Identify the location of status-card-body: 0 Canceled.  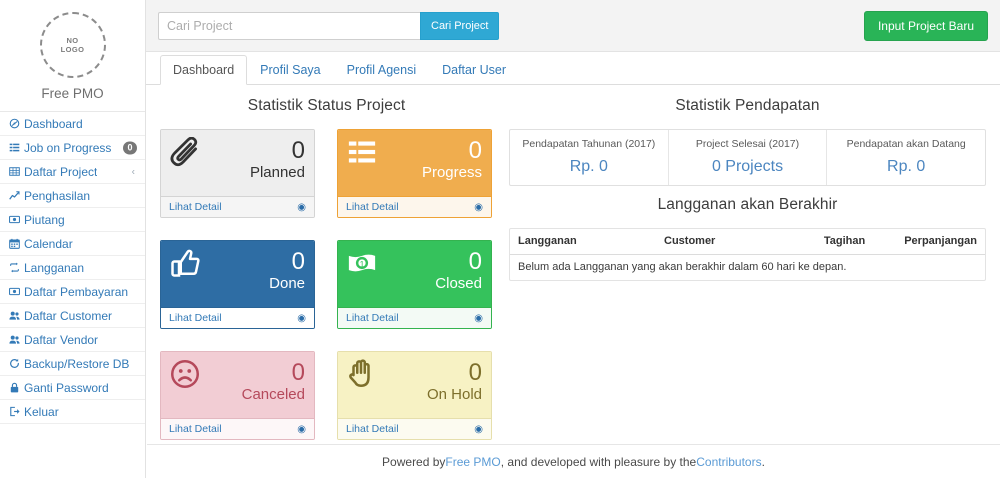
(237, 385).